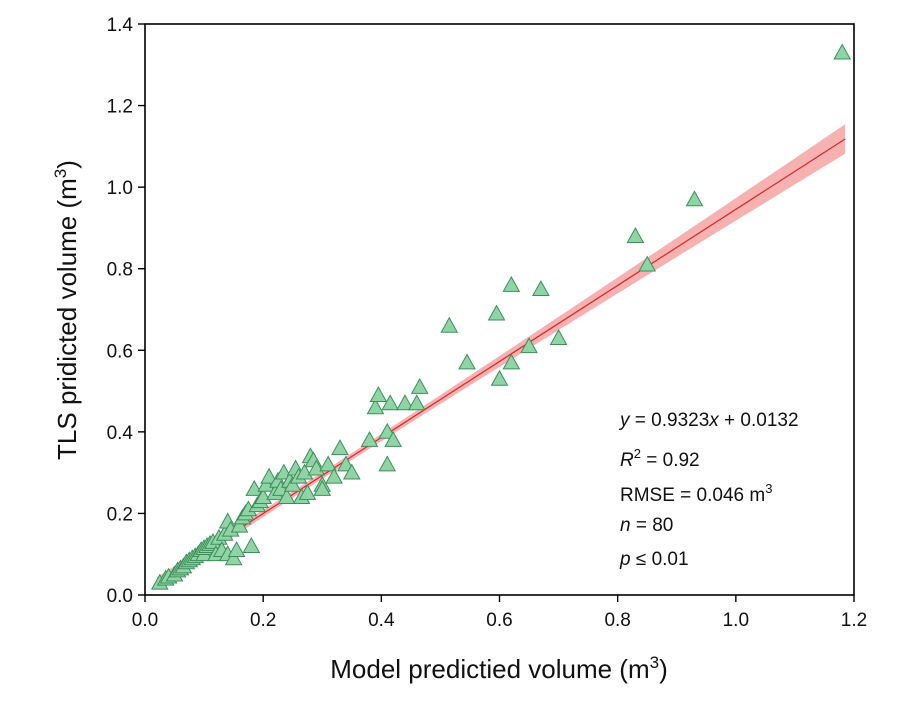 Image resolution: width=898 pixels, height=708 pixels. I want to click on x-tick-label: 1.2, so click(854, 620).